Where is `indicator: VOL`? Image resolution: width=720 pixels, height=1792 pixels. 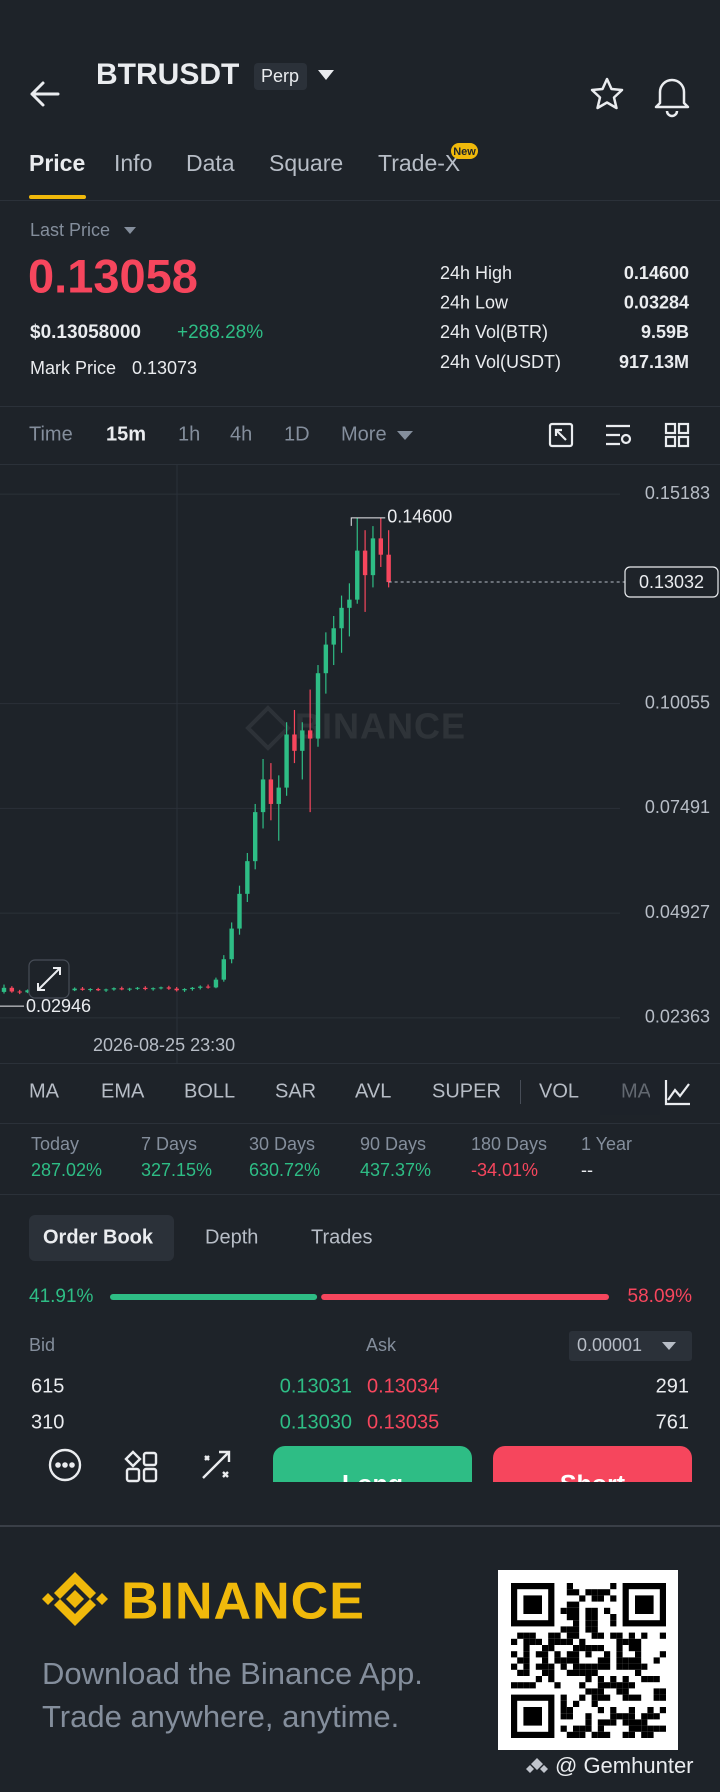 indicator: VOL is located at coordinates (559, 1091).